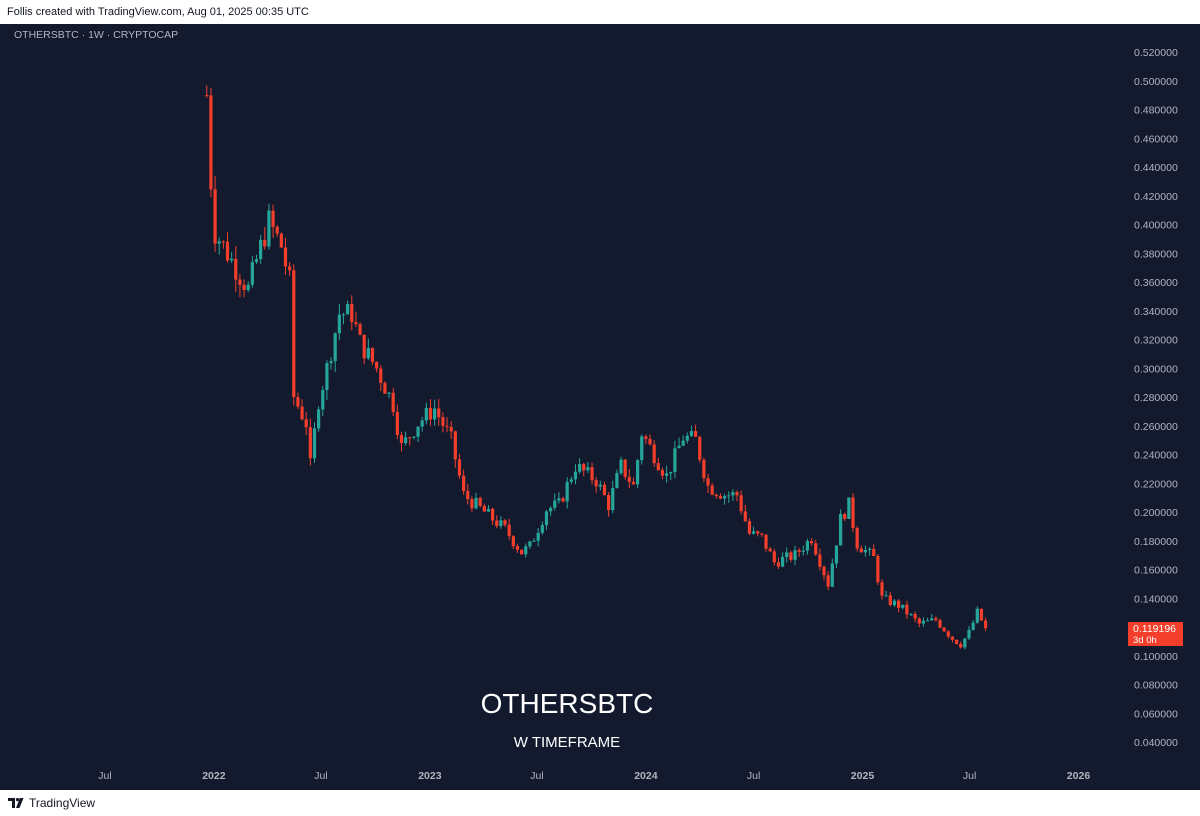 Image resolution: width=1200 pixels, height=816 pixels. Describe the element at coordinates (16, 803) in the screenshot. I see `tradingview-logo-icon` at that location.